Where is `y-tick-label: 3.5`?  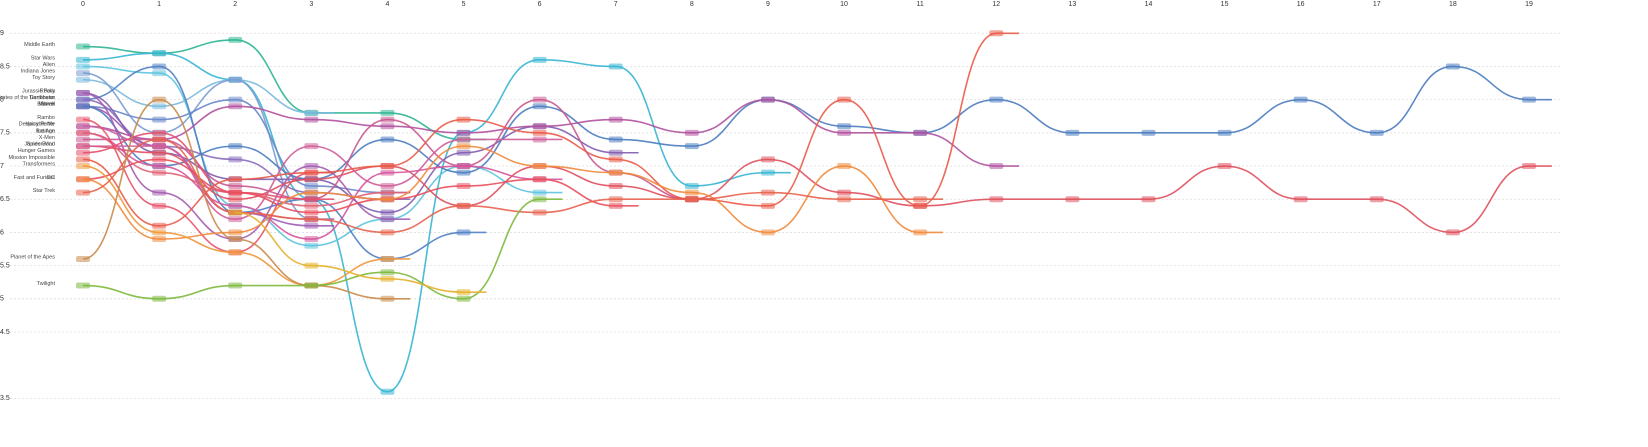
y-tick-label: 3.5 is located at coordinates (5, 398).